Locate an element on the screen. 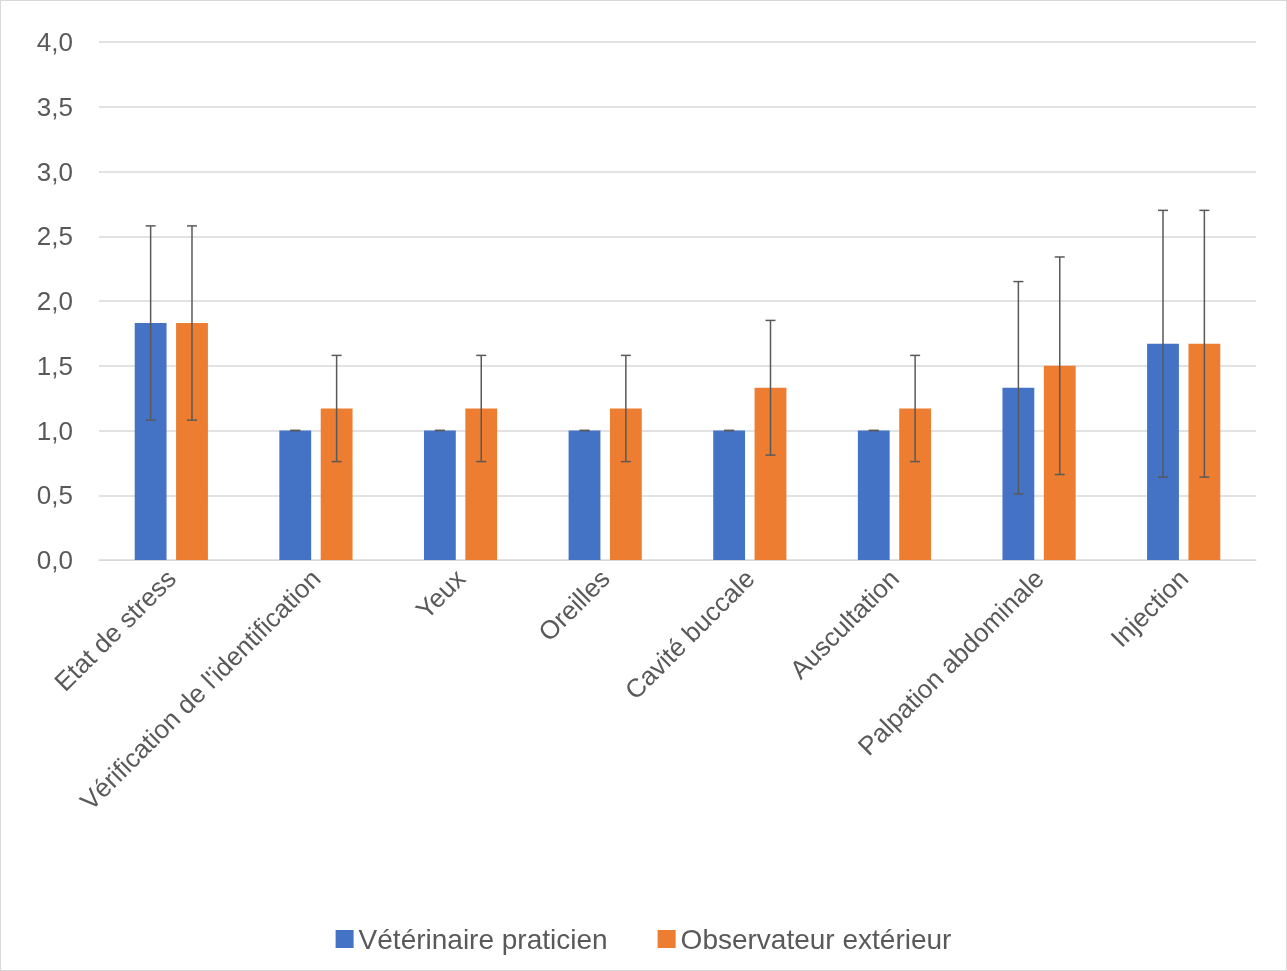 Image resolution: width=1287 pixels, height=971 pixels. y-tick-label: 3,5 is located at coordinates (54, 106).